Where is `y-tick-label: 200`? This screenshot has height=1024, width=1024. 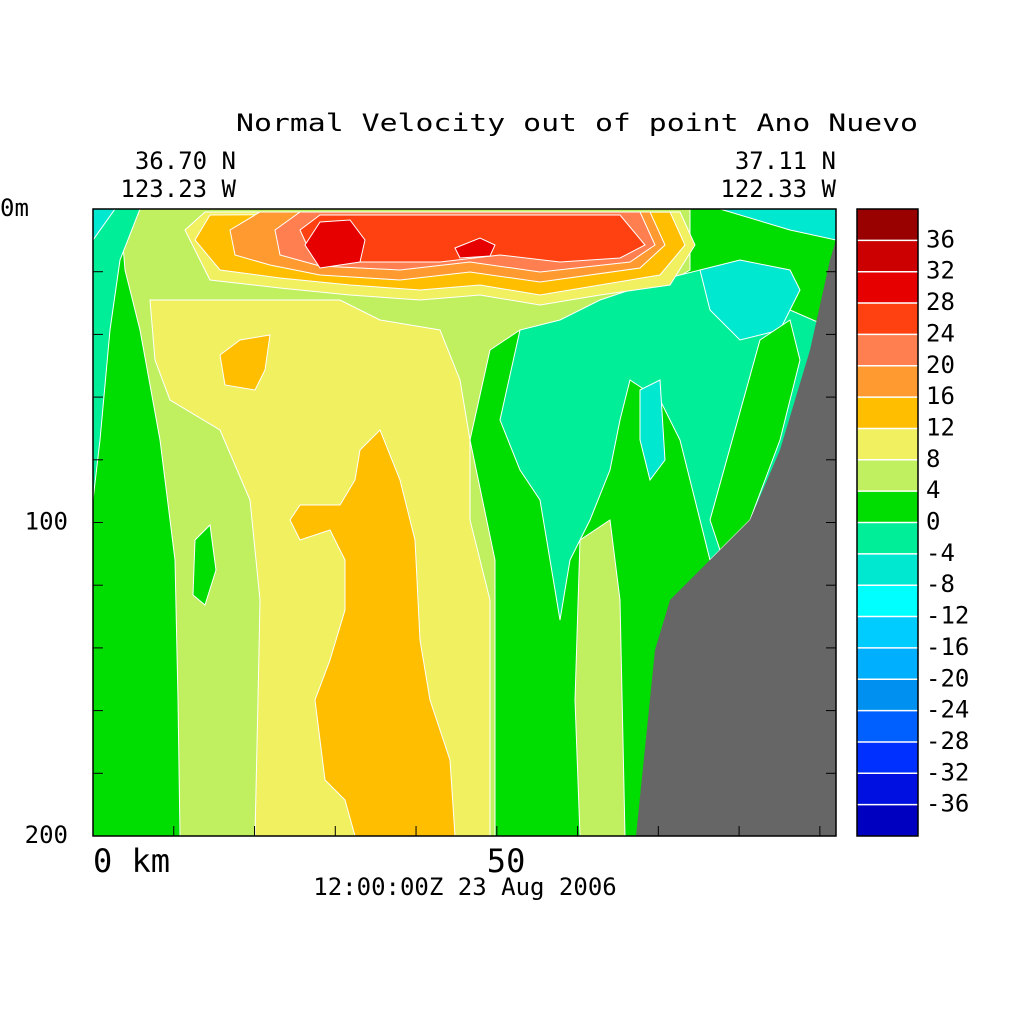
y-tick-label: 200 is located at coordinates (46, 835).